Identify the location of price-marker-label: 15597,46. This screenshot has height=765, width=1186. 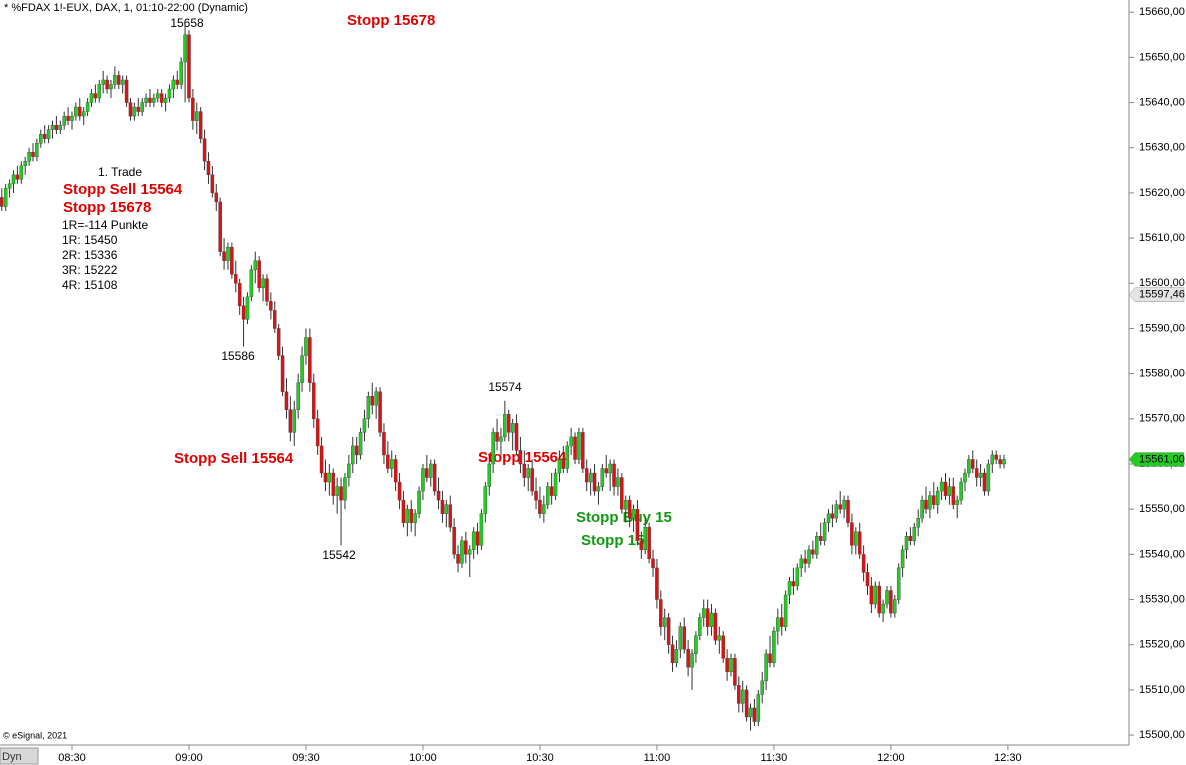
(1162, 295).